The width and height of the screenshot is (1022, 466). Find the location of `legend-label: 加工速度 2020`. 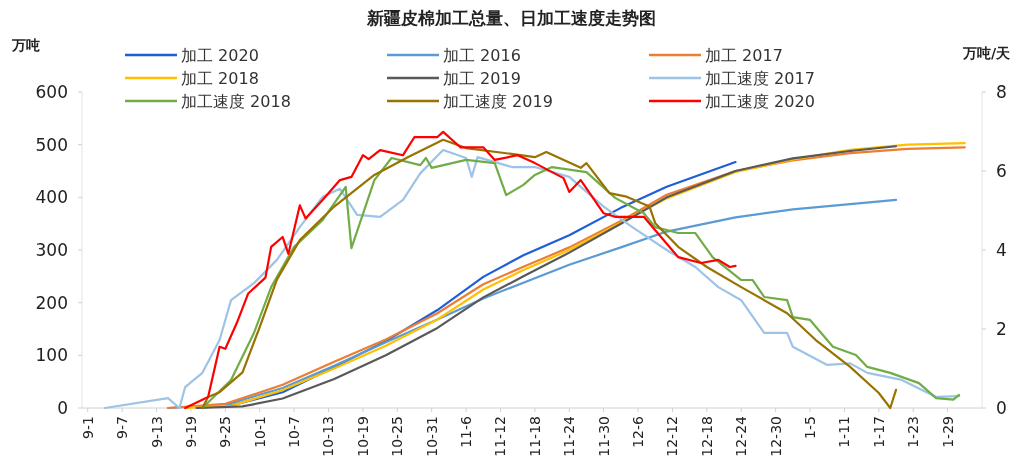

legend-label: 加工速度 2020 is located at coordinates (760, 101).